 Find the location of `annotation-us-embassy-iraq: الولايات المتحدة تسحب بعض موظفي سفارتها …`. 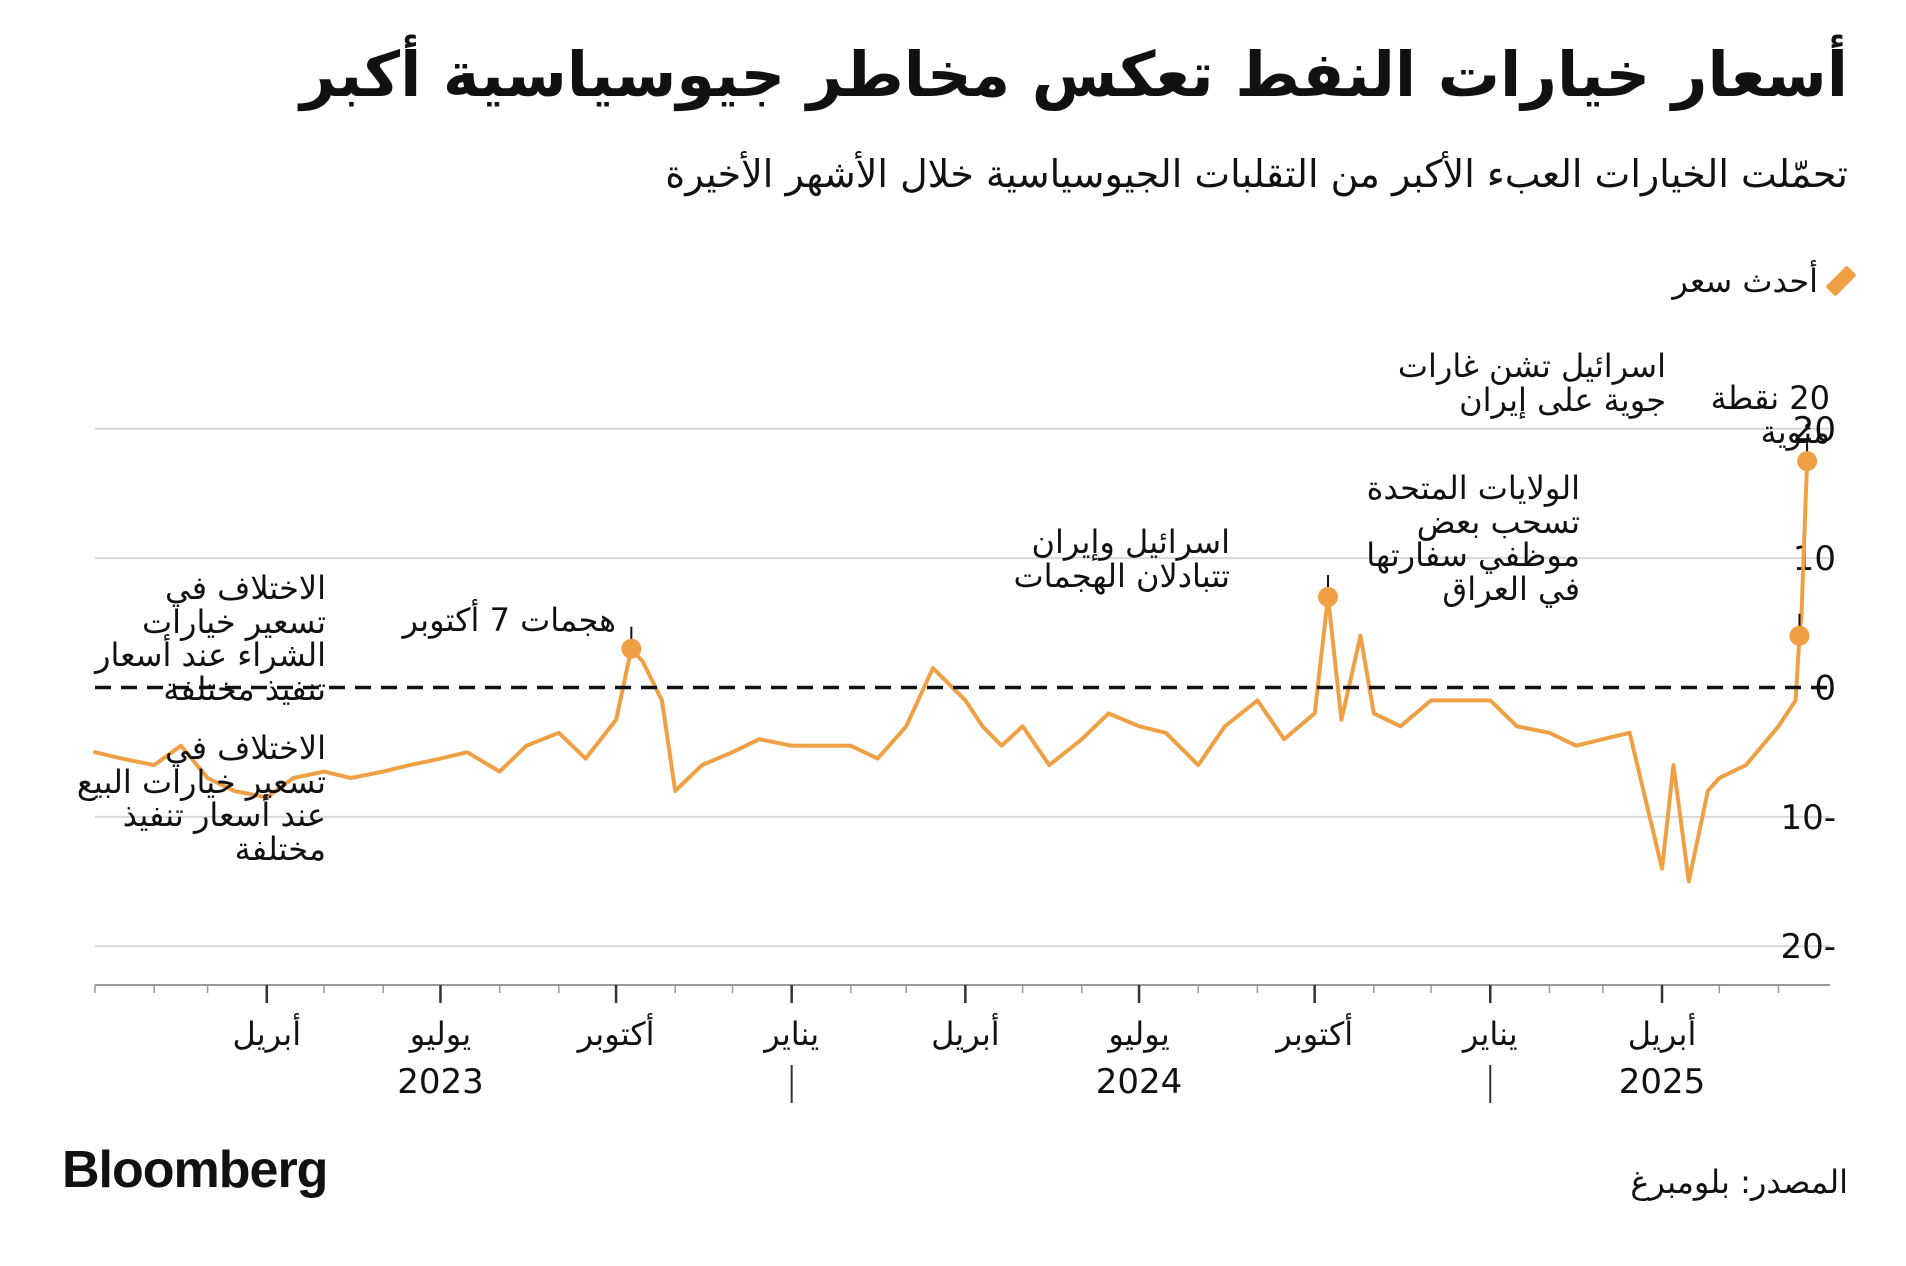

annotation-us-embassy-iraq: الولايات المتحدة تسحب بعض موظفي سفارتها … is located at coordinates (1473, 538).